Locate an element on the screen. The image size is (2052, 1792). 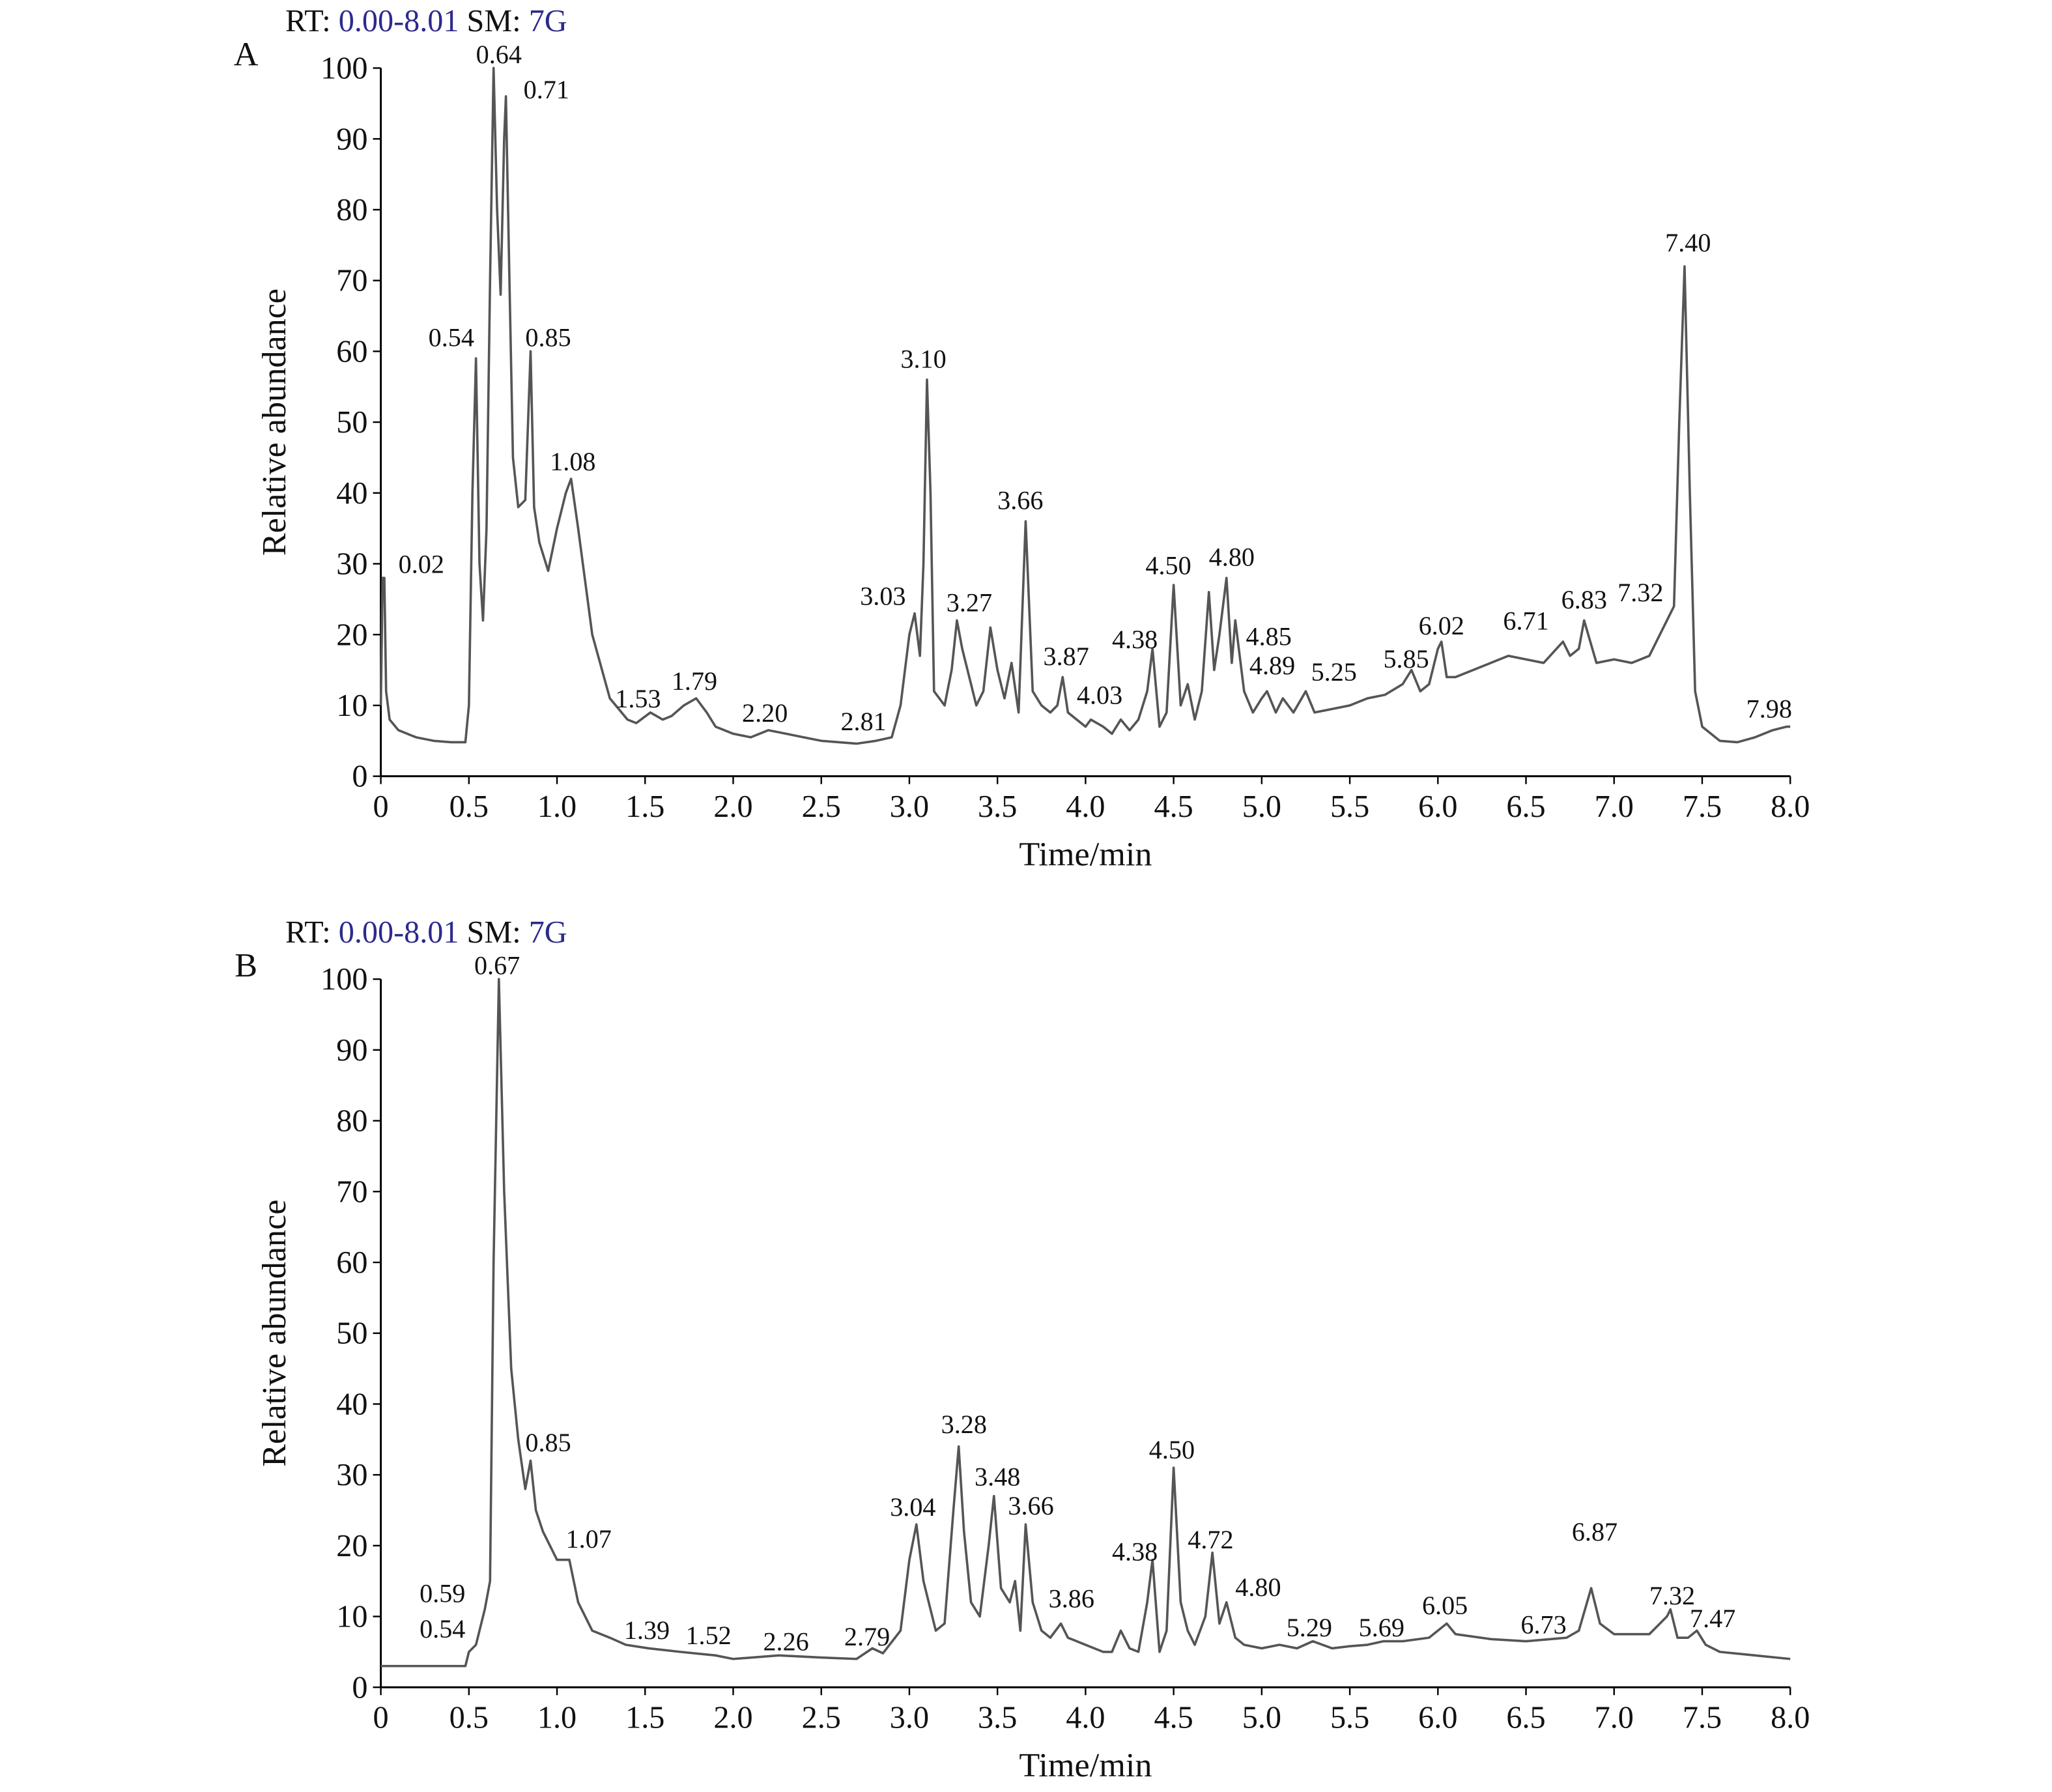
peak-label: 1.07 is located at coordinates (589, 1539).